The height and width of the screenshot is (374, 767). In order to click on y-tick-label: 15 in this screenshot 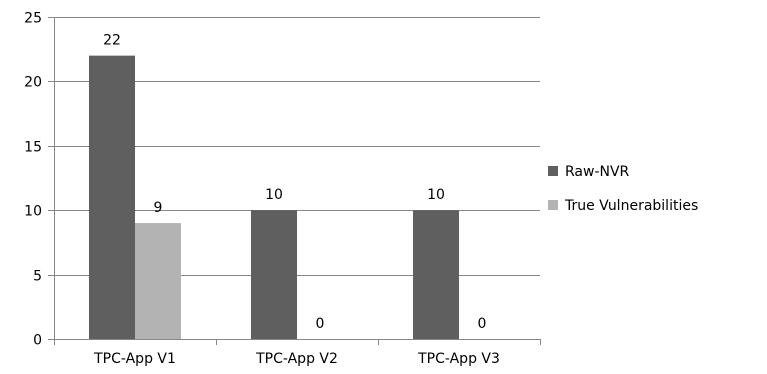, I will do `click(33, 148)`.